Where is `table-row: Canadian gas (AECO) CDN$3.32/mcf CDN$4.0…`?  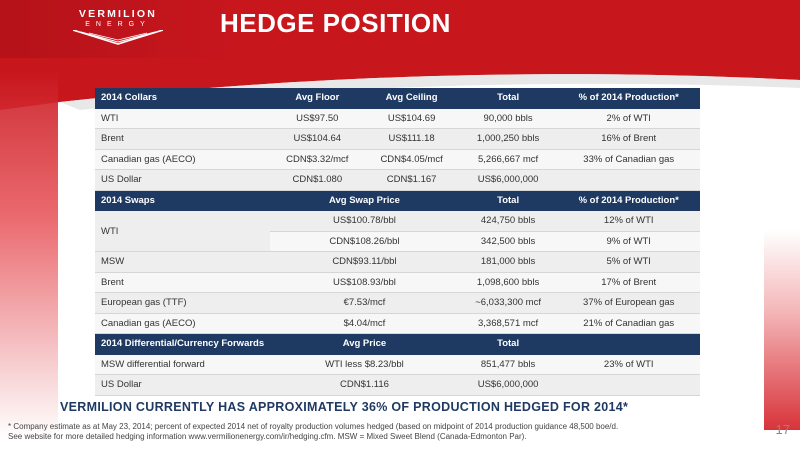 table-row: Canadian gas (AECO) CDN$3.32/mcf CDN$4.0… is located at coordinates (397, 159).